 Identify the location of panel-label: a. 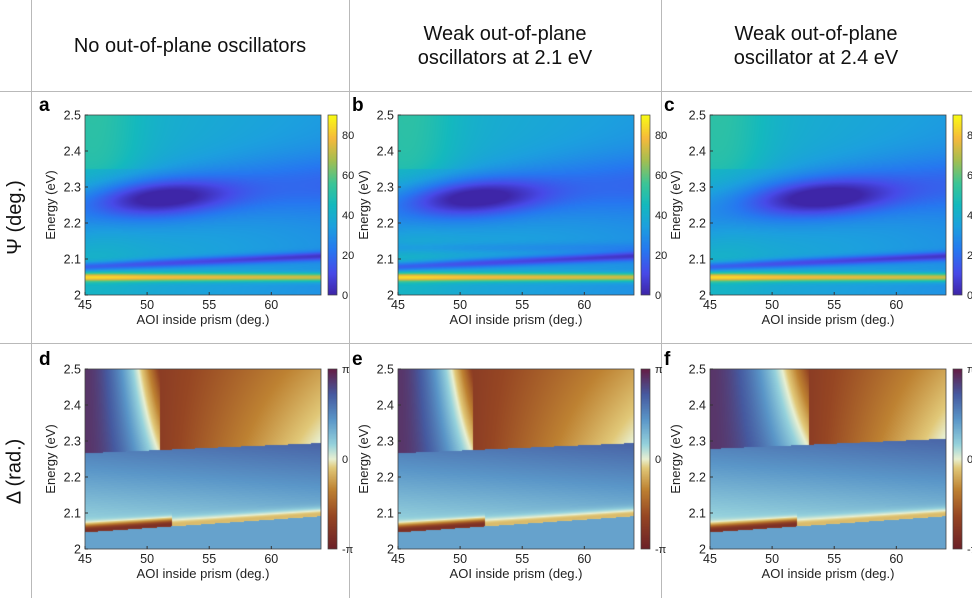
(44, 105).